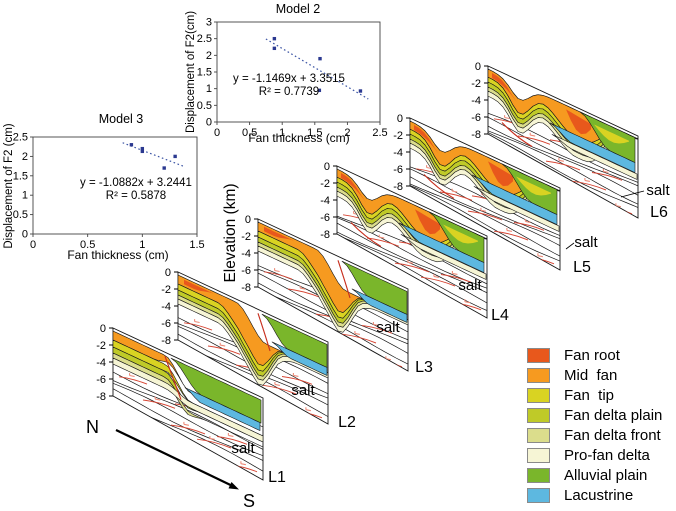 This screenshot has height=511, width=676. I want to click on y-tick-label: 2, so click(209, 56).